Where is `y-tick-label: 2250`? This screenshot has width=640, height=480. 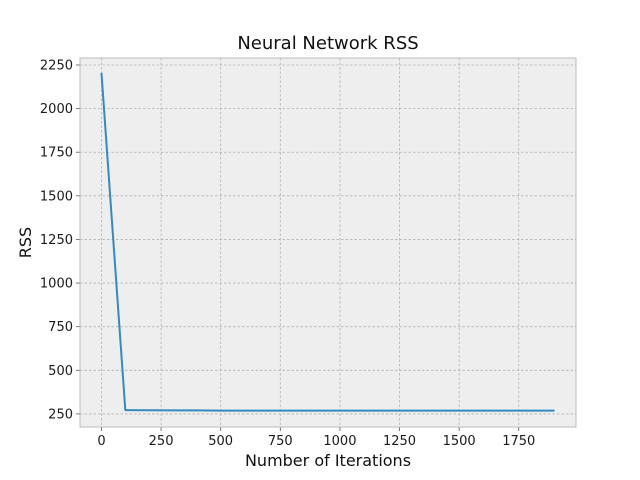
y-tick-label: 2250 is located at coordinates (56, 65).